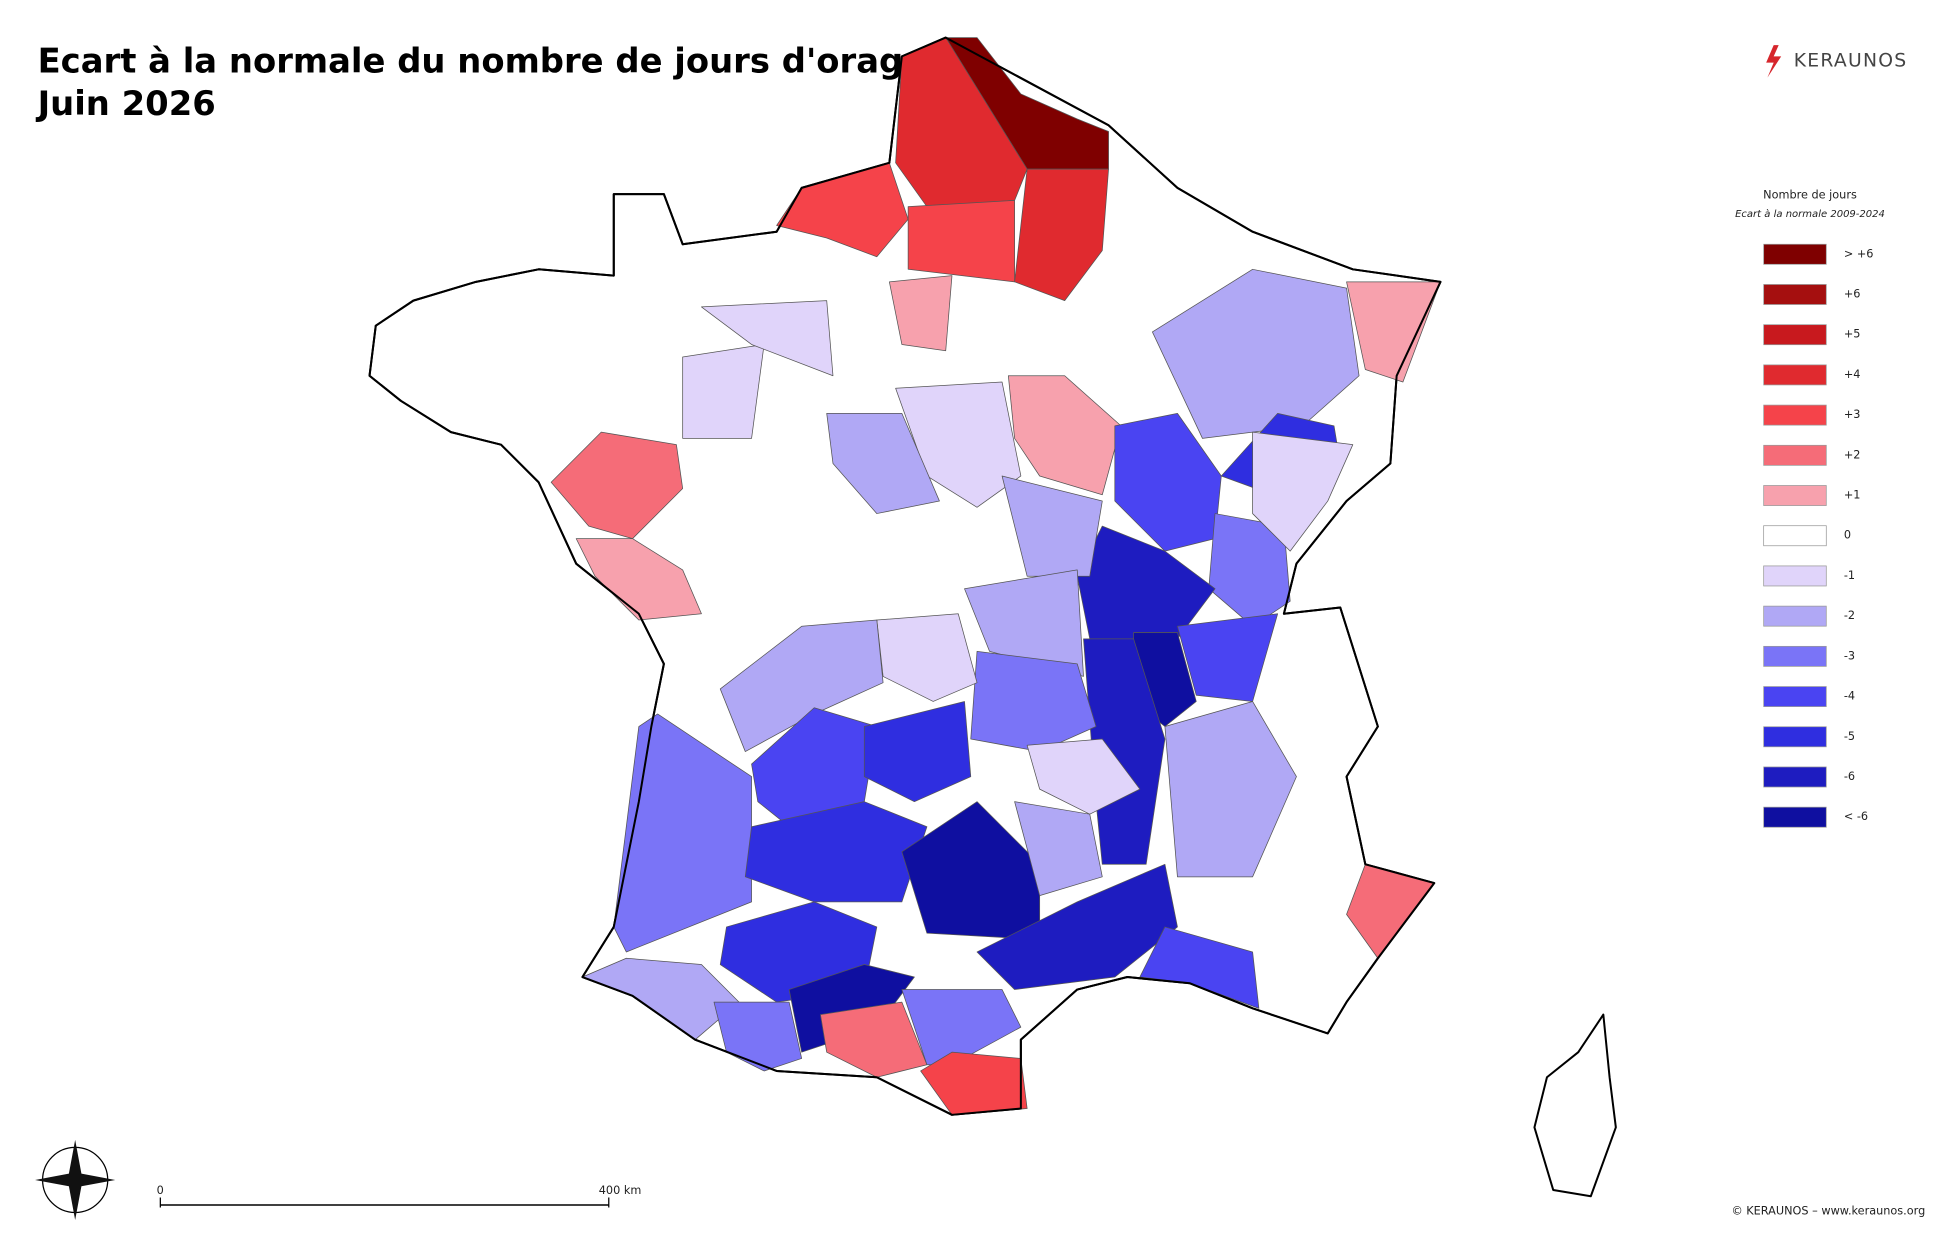 The height and width of the screenshot is (1249, 1954). Describe the element at coordinates (1849, 655) in the screenshot. I see `legend-label: -3` at that location.